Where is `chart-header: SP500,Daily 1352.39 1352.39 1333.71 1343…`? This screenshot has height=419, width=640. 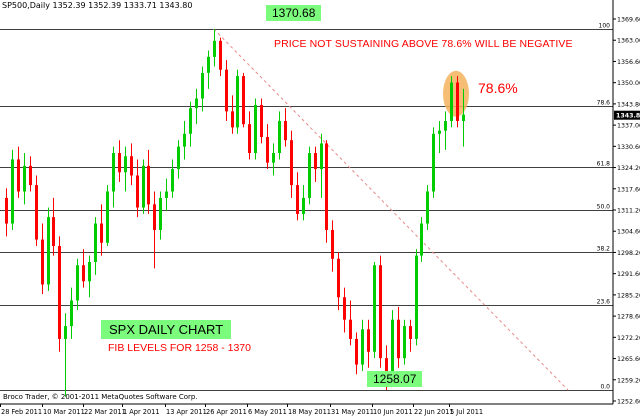 chart-header: SP500,Daily 1352.39 1352.39 1333.71 1343… is located at coordinates (97, 5).